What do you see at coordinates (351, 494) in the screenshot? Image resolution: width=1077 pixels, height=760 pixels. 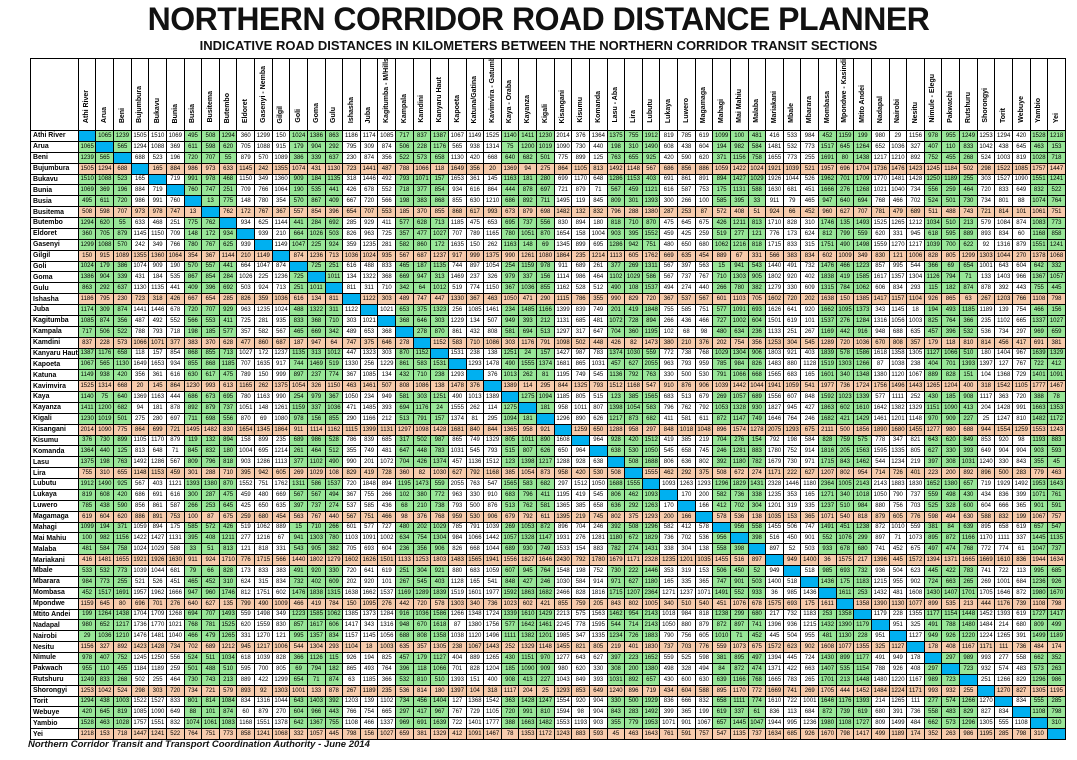 I see `distance-cell: 367` at bounding box center [351, 494].